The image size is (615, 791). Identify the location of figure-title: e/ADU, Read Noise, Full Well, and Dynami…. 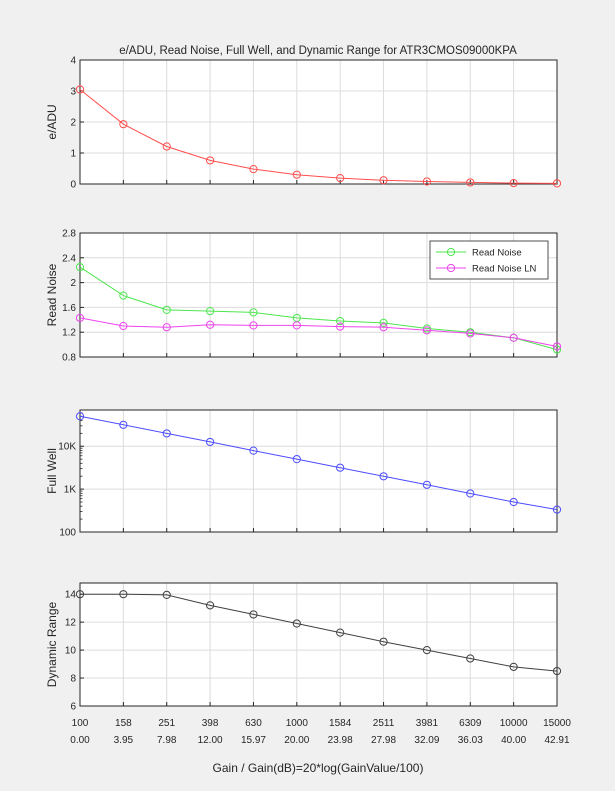
(318, 51).